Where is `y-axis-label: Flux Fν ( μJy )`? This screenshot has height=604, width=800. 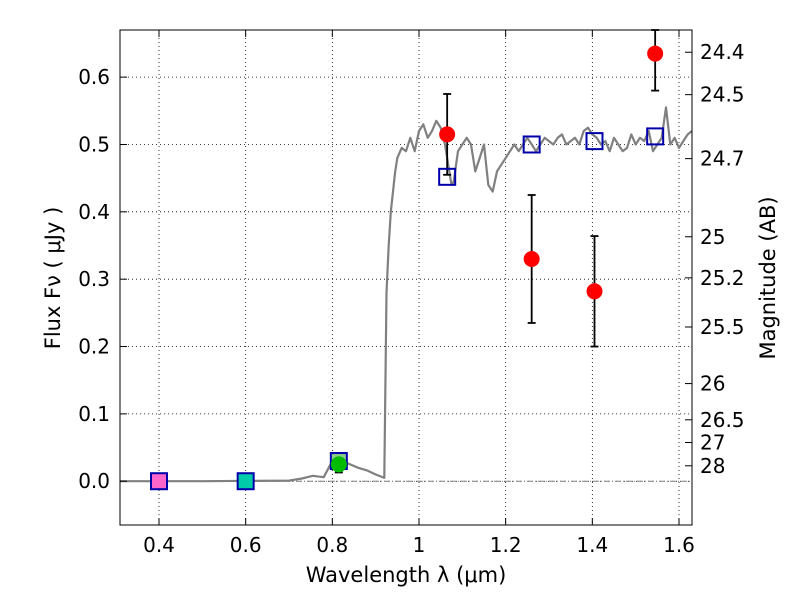 y-axis-label: Flux Fν ( μJy ) is located at coordinates (53, 278).